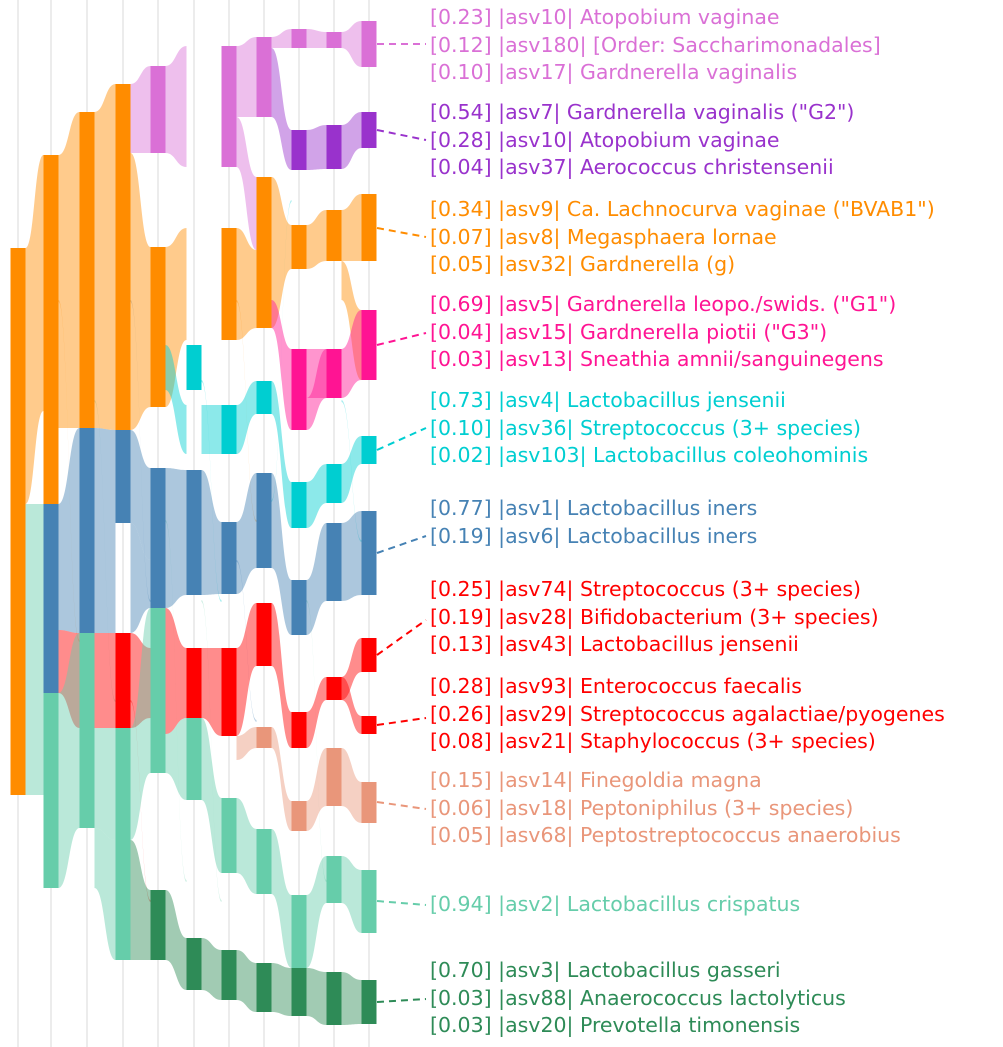 This screenshot has height=1047, width=1003. What do you see at coordinates (629, 331) in the screenshot?
I see `label-line: [0.04] |asv15| Gardnerella piotii ("G3")` at bounding box center [629, 331].